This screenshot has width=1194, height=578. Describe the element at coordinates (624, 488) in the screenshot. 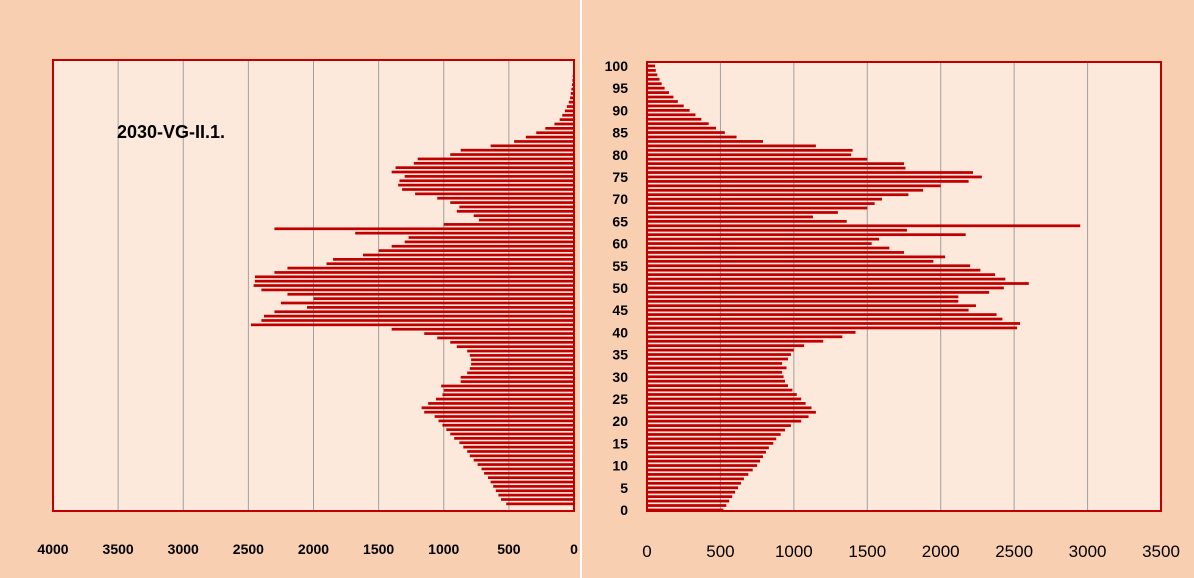

I see `y-tick-label: 5` at that location.